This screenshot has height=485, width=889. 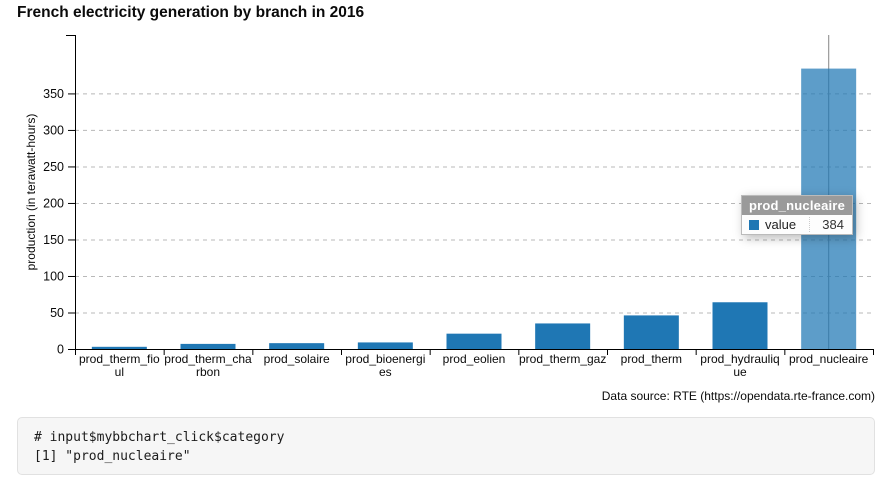 I want to click on bar-prod_bioenergies, so click(x=385, y=345).